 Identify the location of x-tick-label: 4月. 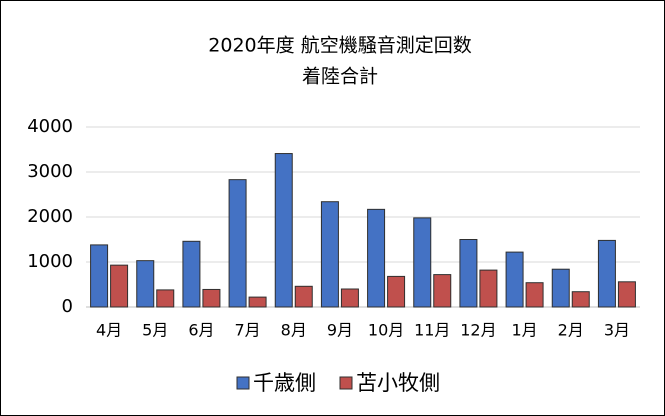
(109, 330).